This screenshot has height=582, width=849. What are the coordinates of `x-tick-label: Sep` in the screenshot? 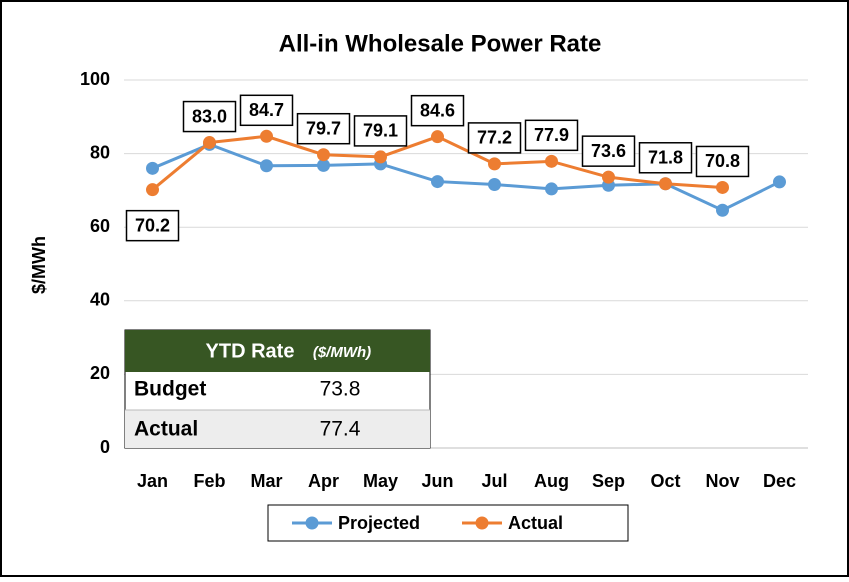 It's located at (608, 481).